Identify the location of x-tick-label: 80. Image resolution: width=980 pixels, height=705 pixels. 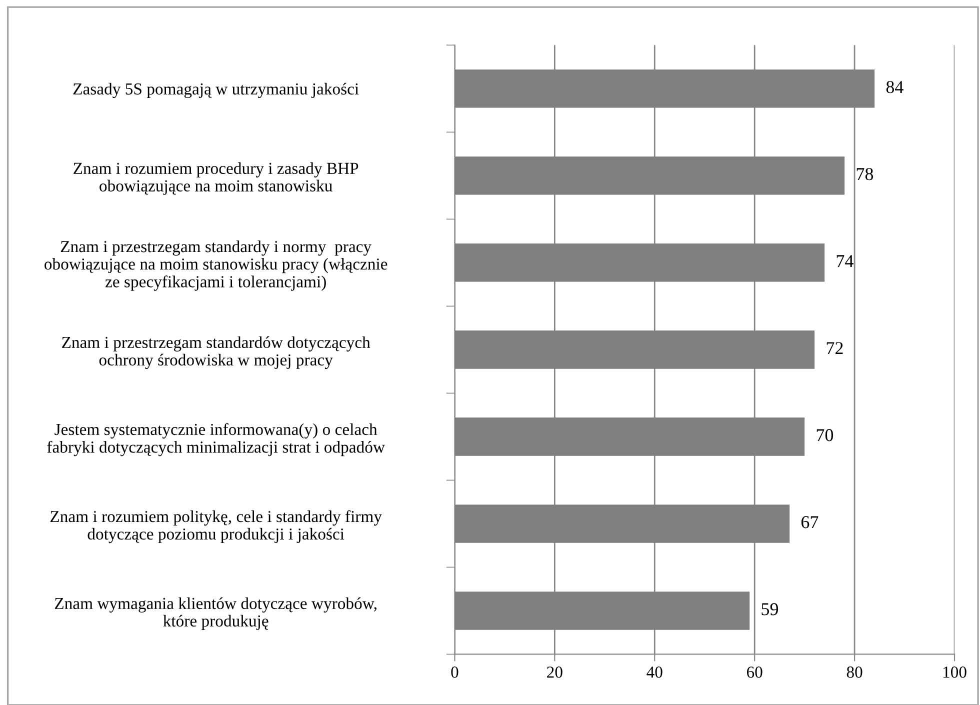
(854, 672).